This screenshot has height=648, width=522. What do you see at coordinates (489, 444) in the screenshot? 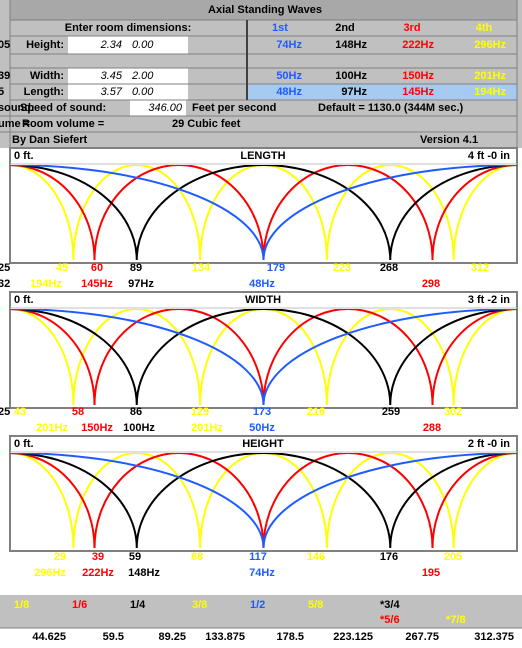
I see `plot-end: 2 ft -0 in` at bounding box center [489, 444].